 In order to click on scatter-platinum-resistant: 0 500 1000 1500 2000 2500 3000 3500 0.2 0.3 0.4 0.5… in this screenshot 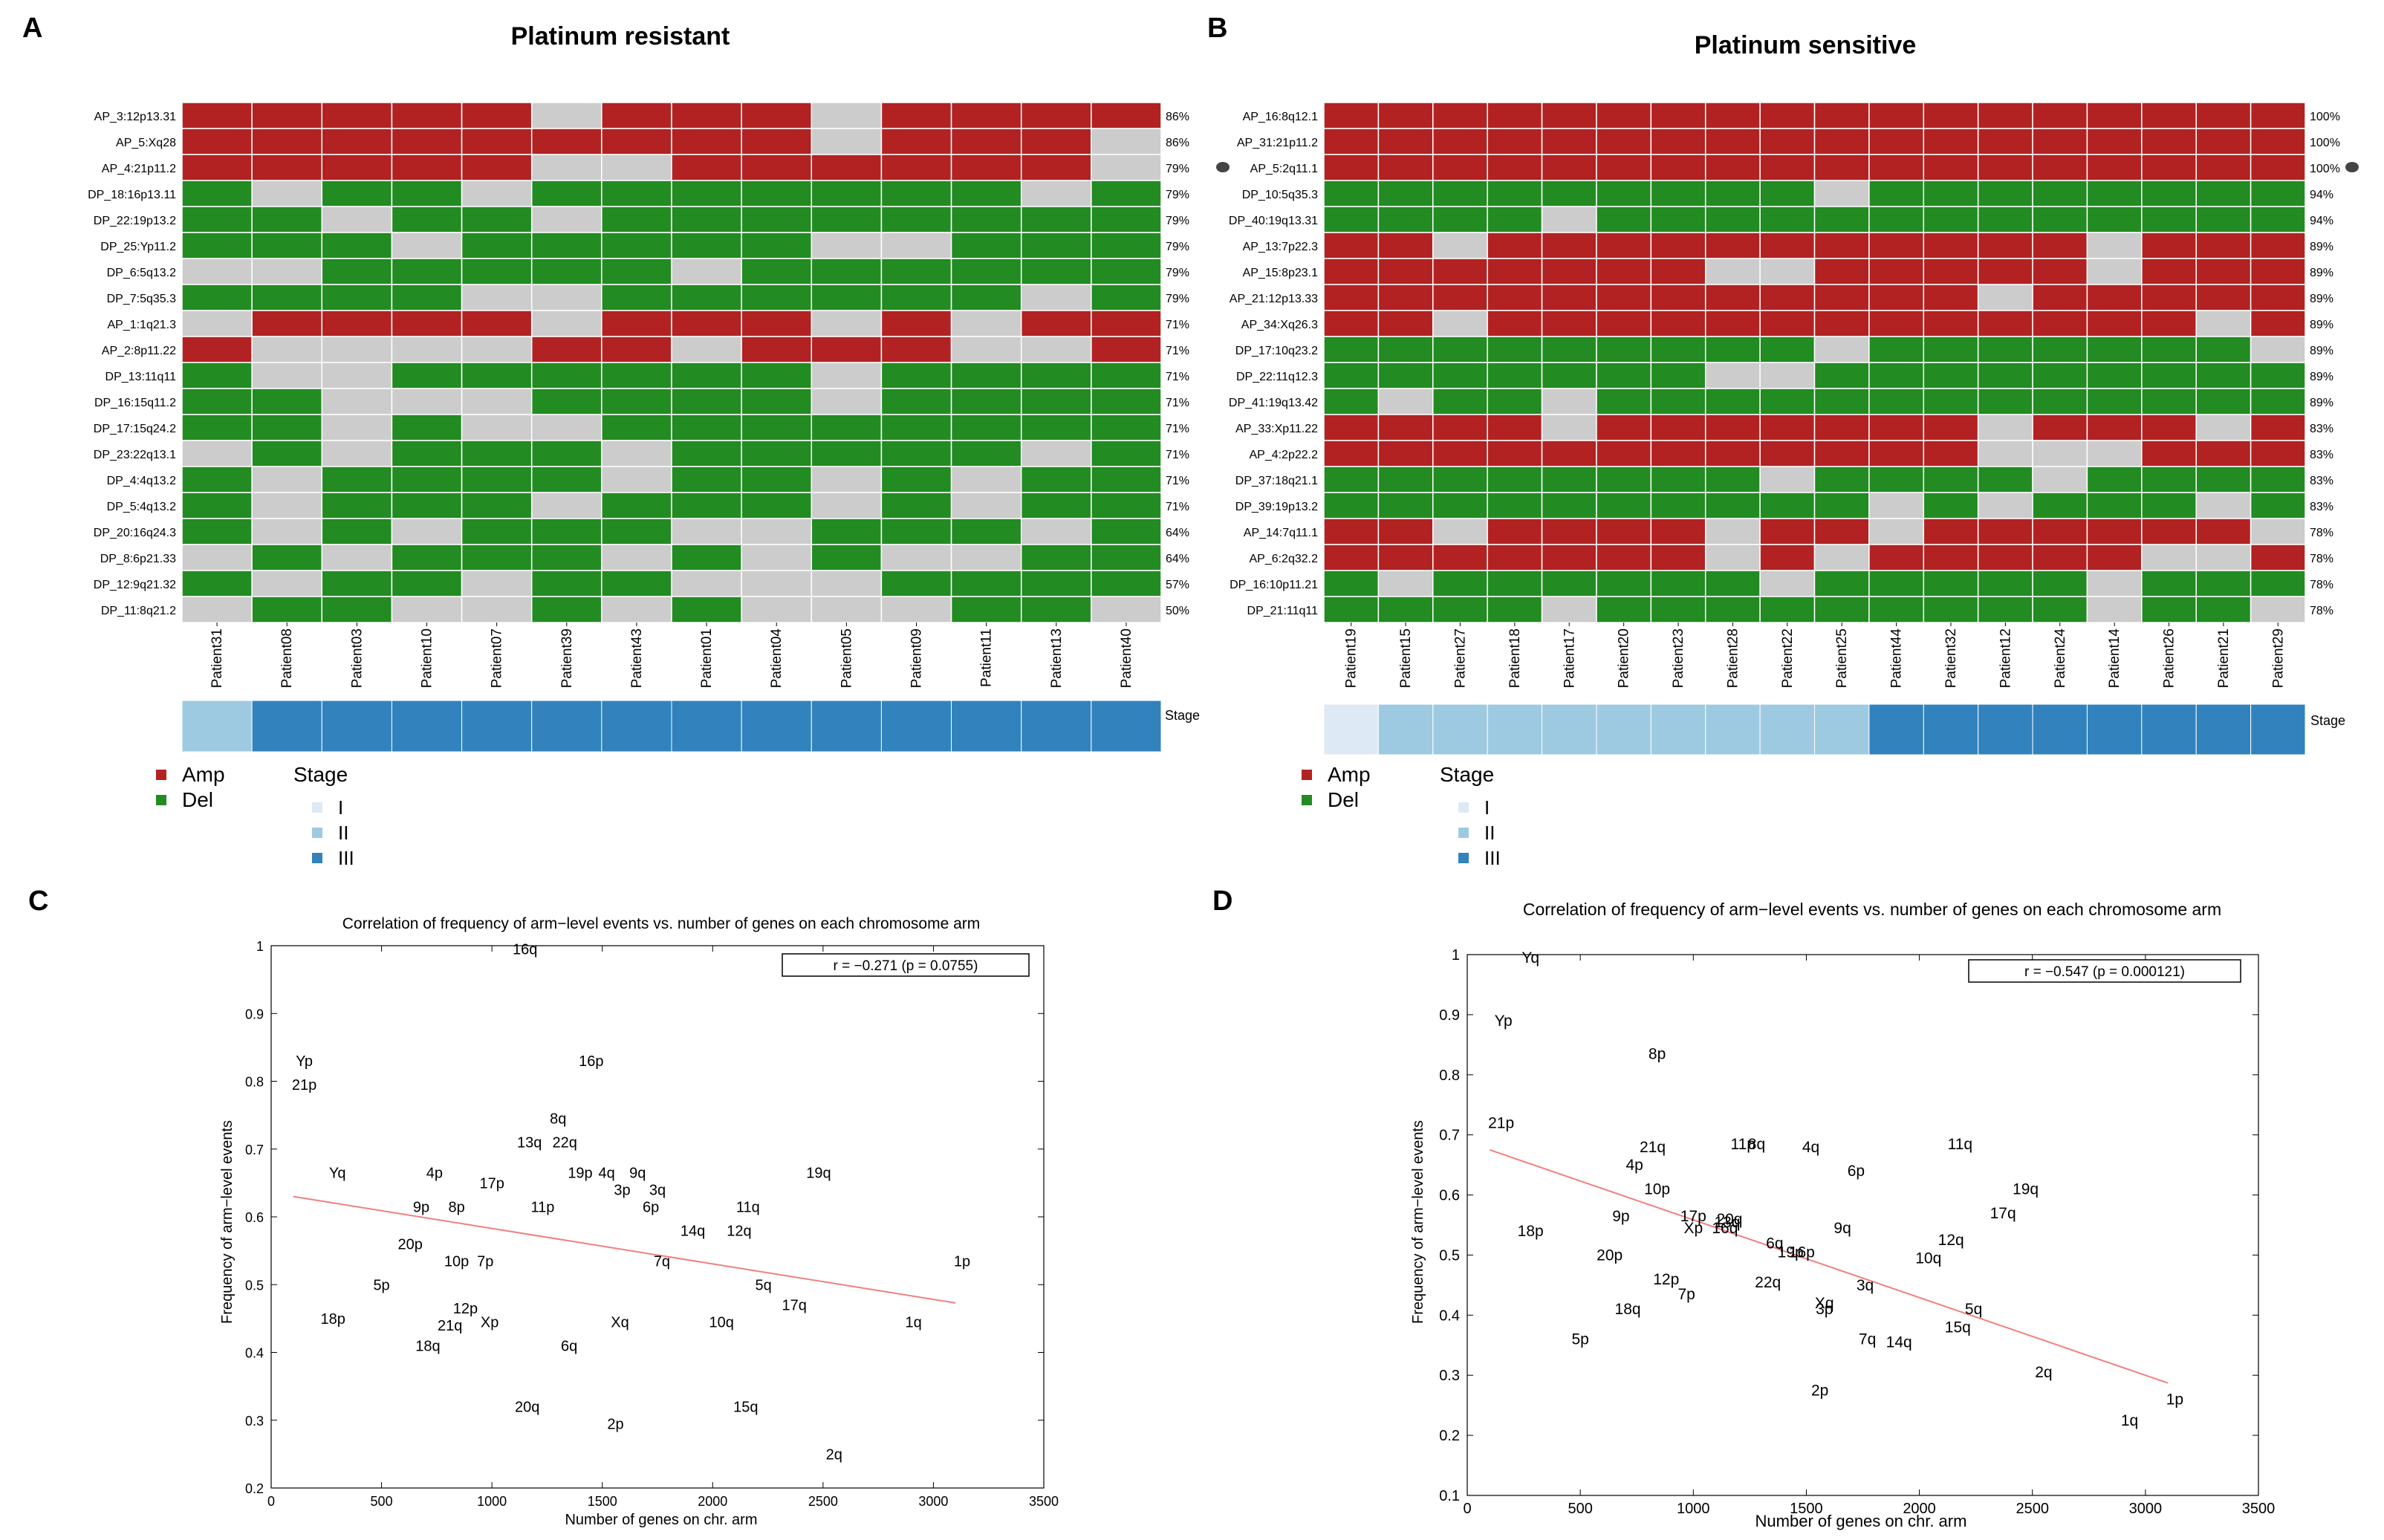, I will do `click(652, 1224)`.